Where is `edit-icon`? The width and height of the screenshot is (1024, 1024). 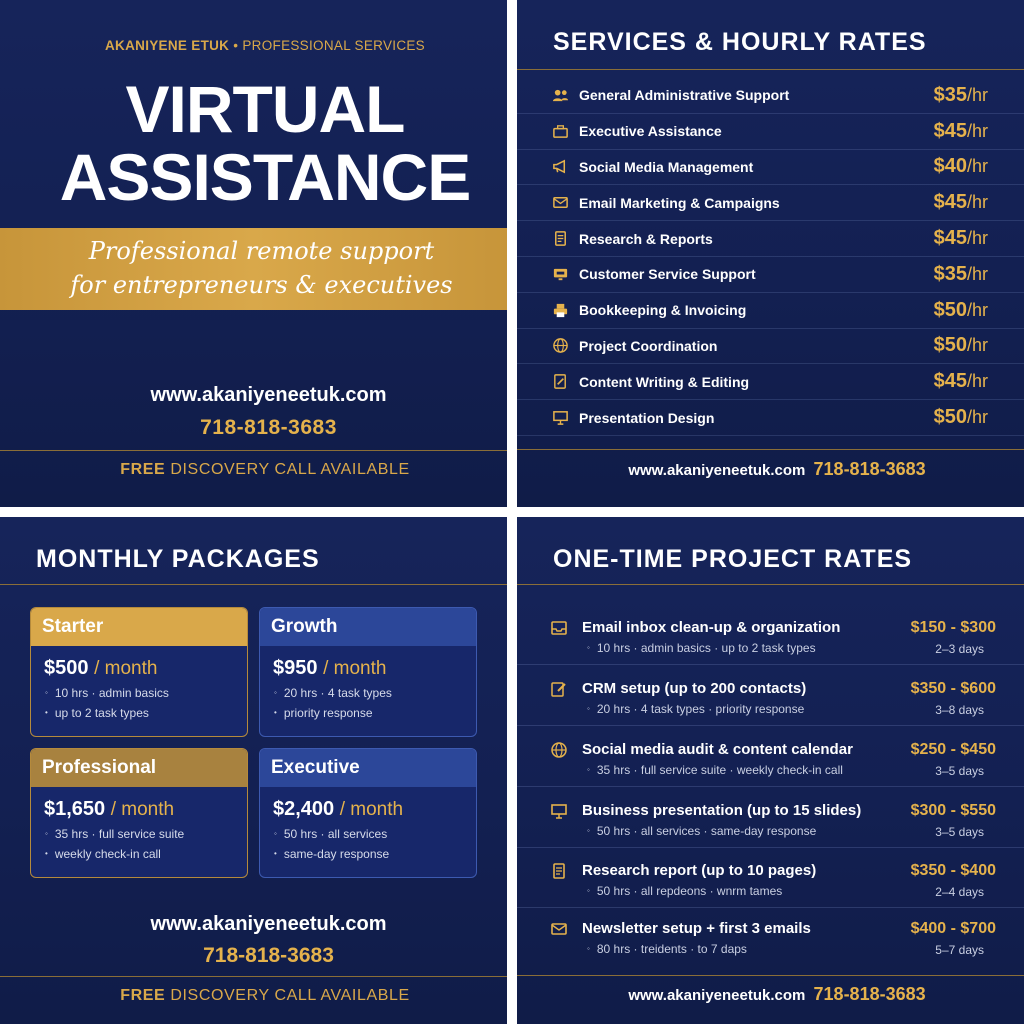
edit-icon is located at coordinates (560, 690).